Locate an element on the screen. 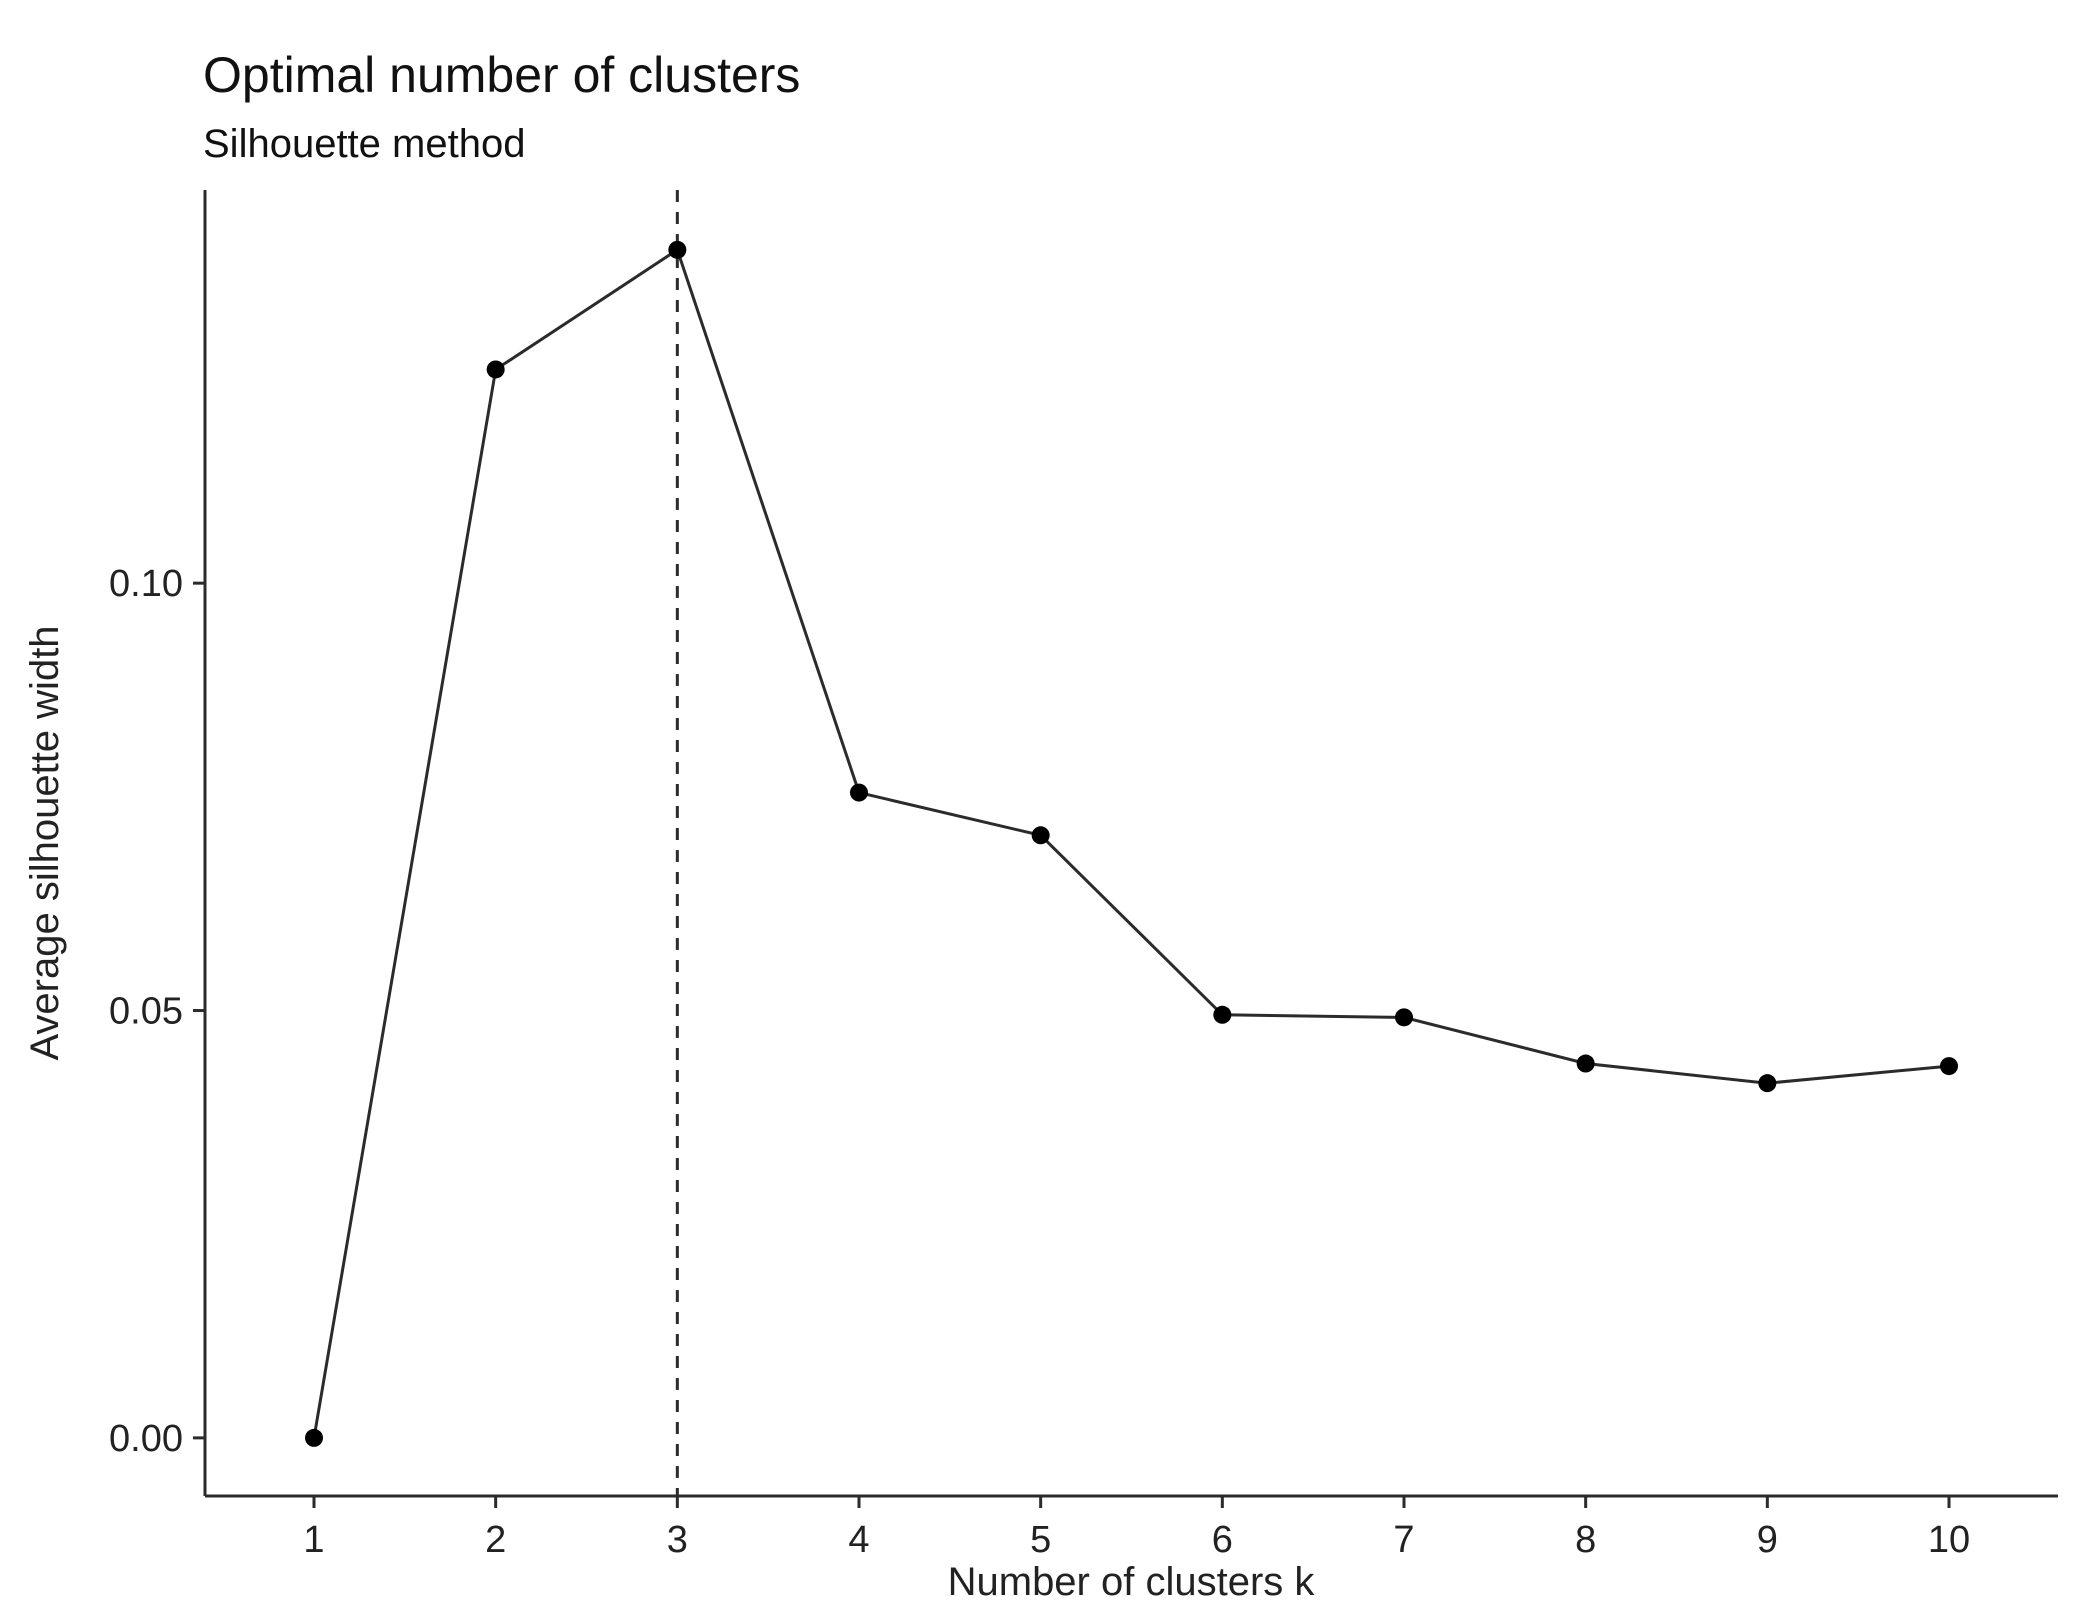 This screenshot has width=2086, height=1615. x-tick-label: 2 is located at coordinates (495, 1540).